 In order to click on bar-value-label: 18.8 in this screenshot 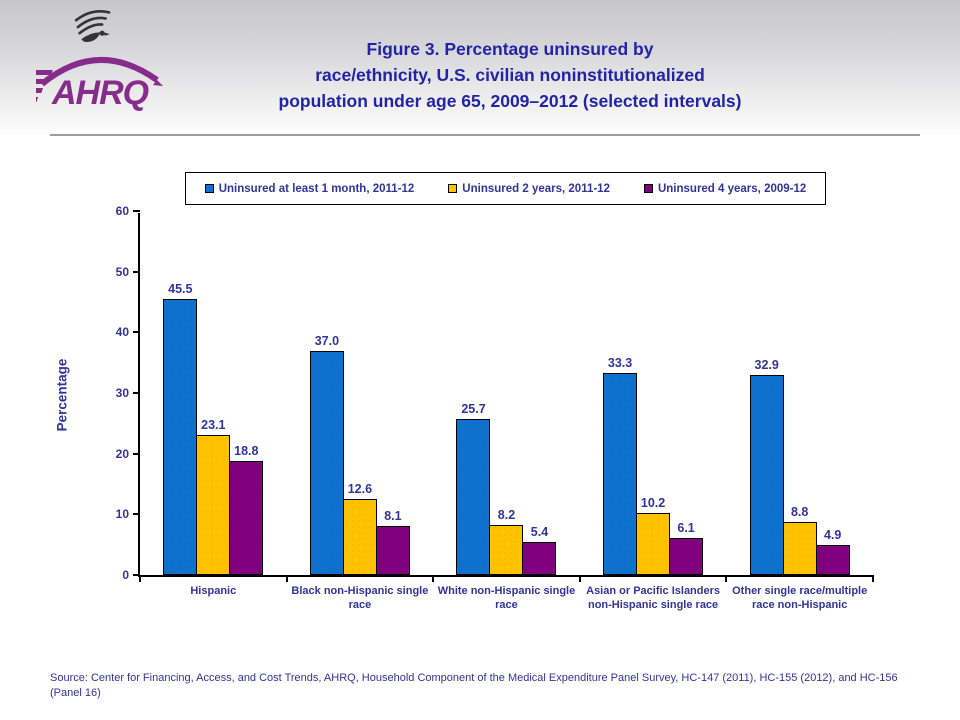, I will do `click(246, 450)`.